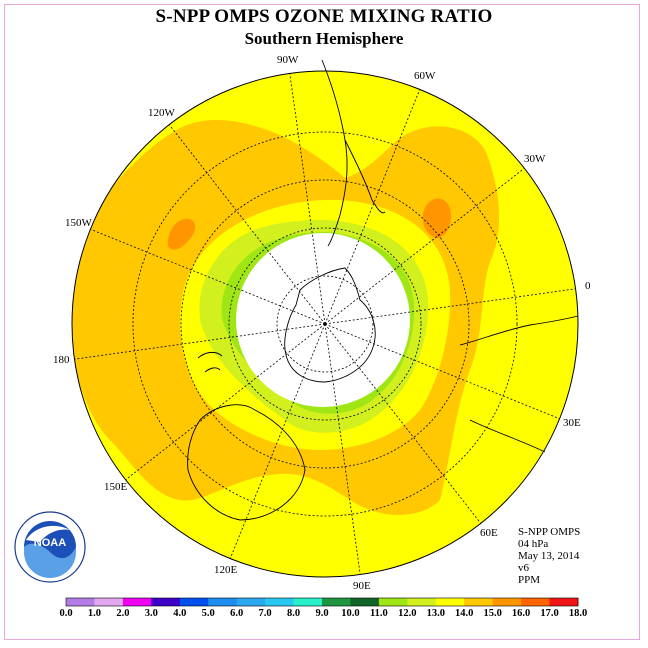 The image size is (648, 648). I want to click on colorbar-tick-label: 14.0, so click(464, 613).